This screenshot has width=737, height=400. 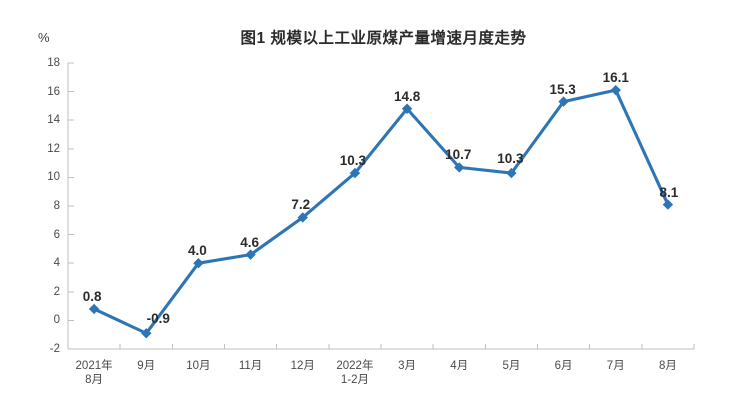 I want to click on y-axis-tick-label: 6, so click(x=56, y=234).